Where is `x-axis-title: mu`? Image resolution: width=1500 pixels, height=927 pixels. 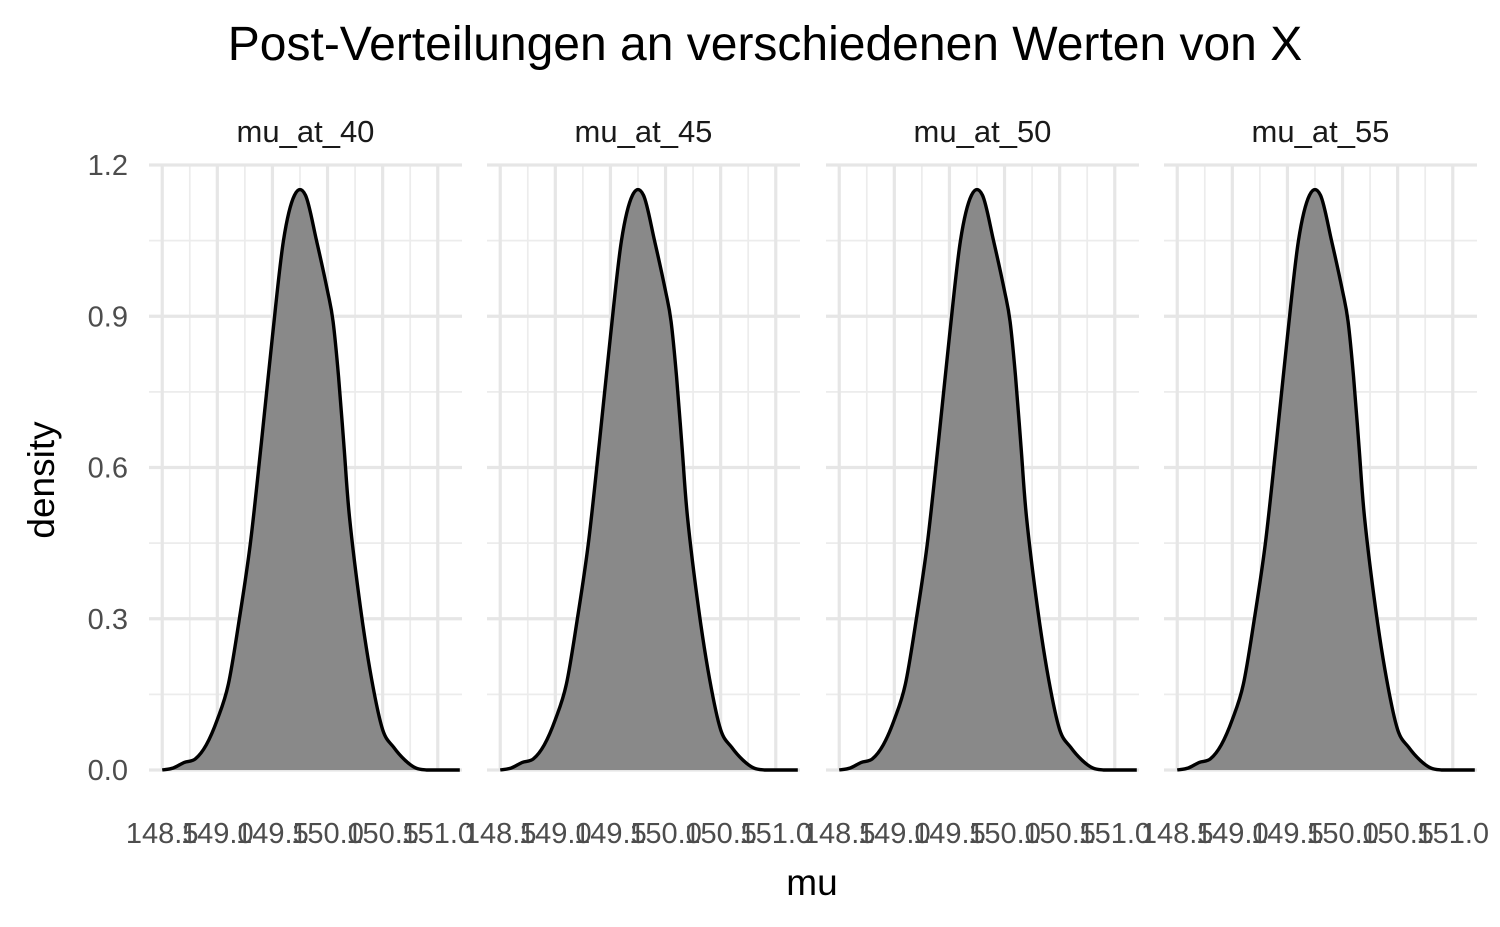 x-axis-title: mu is located at coordinates (811, 882).